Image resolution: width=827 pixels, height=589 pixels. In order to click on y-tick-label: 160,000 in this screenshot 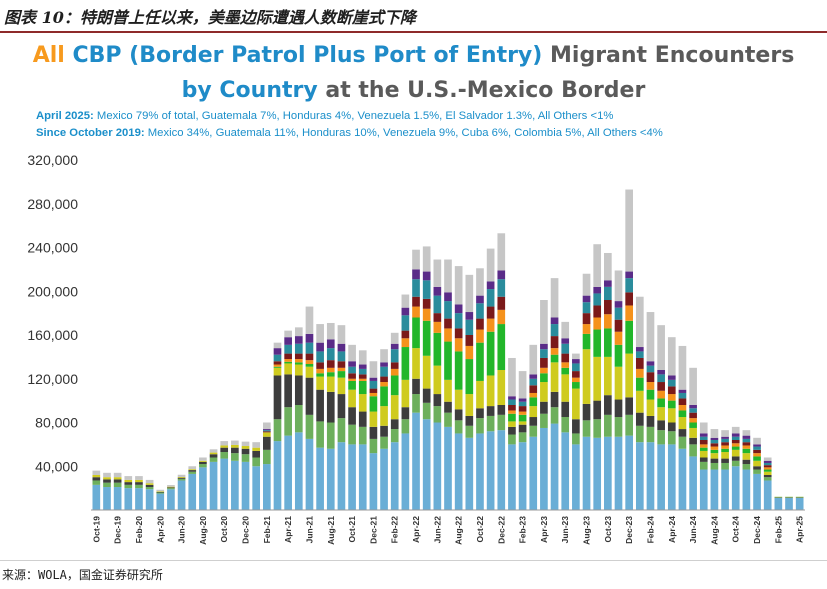, I will do `click(52, 335)`.